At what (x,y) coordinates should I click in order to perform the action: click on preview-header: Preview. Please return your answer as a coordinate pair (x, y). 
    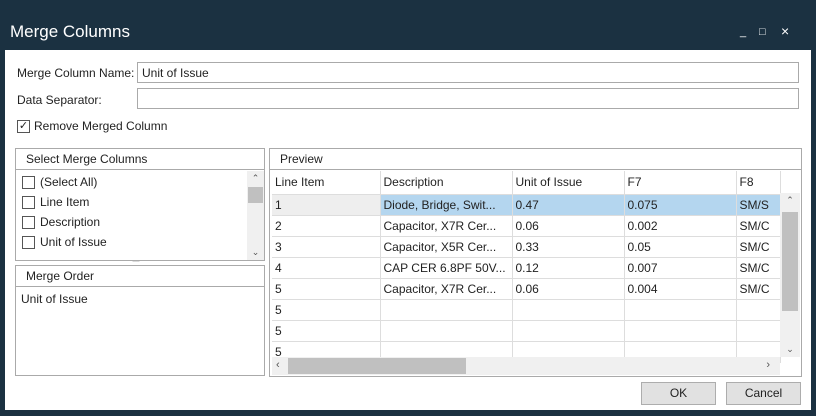
    Looking at the image, I should click on (535, 159).